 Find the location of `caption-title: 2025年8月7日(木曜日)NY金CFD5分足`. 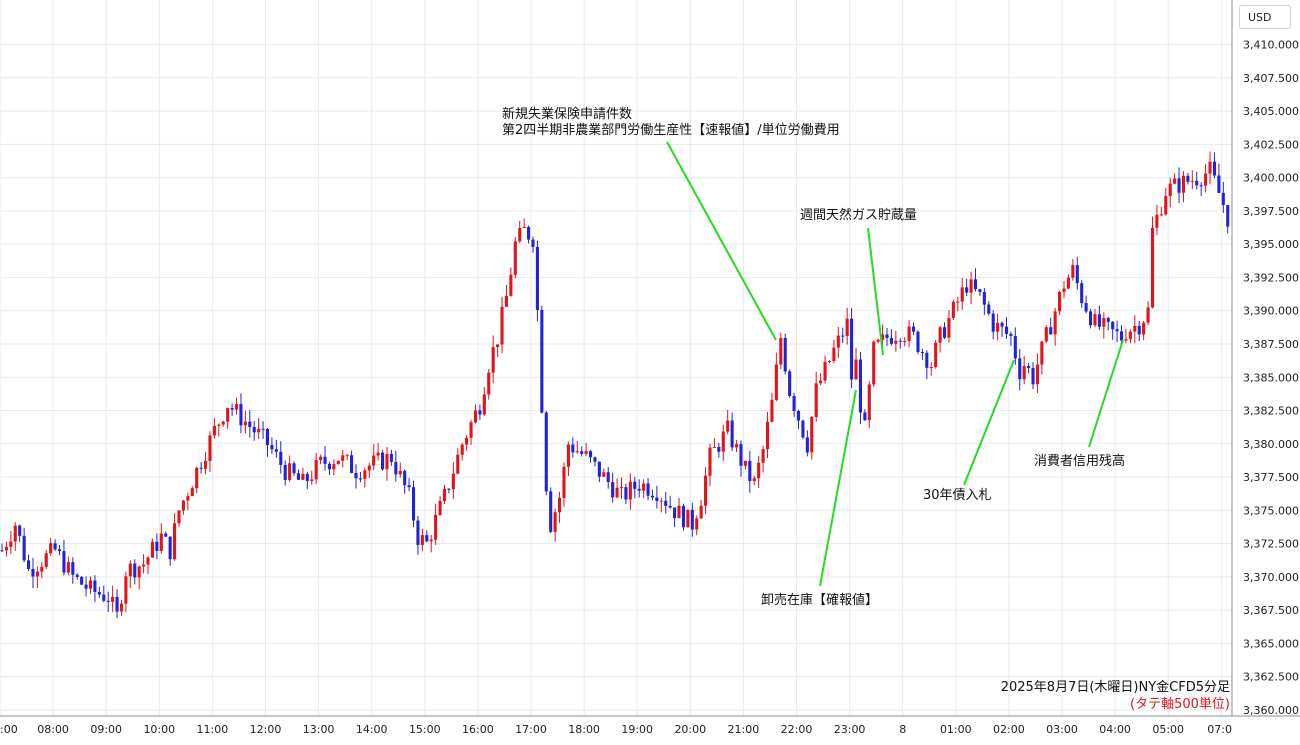

caption-title: 2025年8月7日(木曜日)NY金CFD5分足 is located at coordinates (1115, 687).